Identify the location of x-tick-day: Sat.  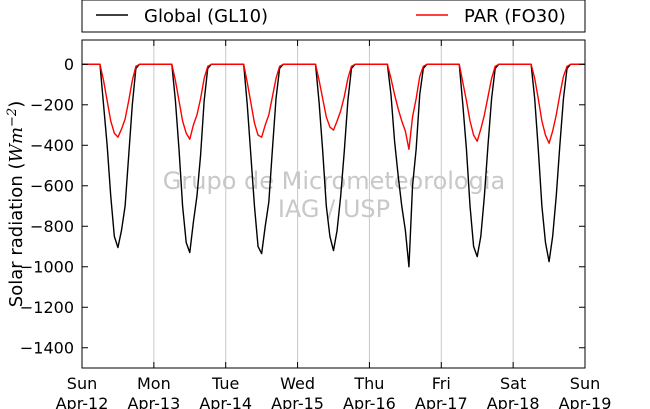
(513, 383).